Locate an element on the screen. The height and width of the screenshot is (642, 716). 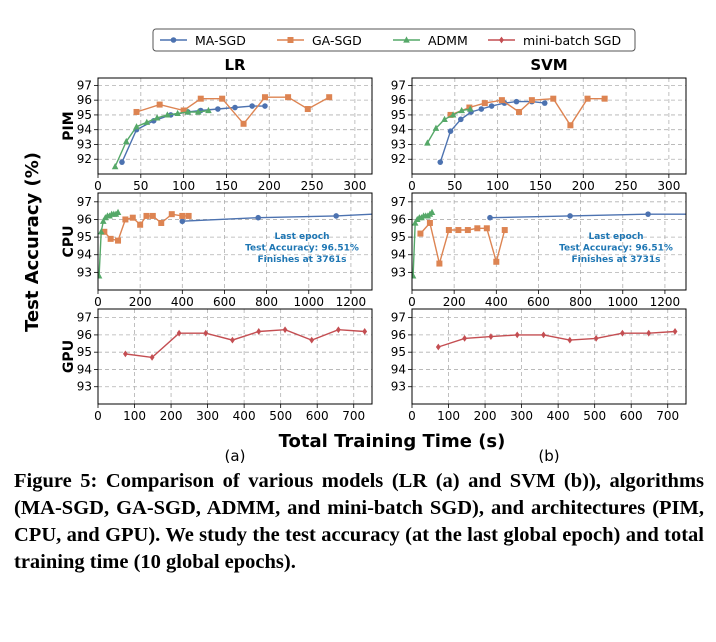
x-tick-label: 250 is located at coordinates (312, 186).